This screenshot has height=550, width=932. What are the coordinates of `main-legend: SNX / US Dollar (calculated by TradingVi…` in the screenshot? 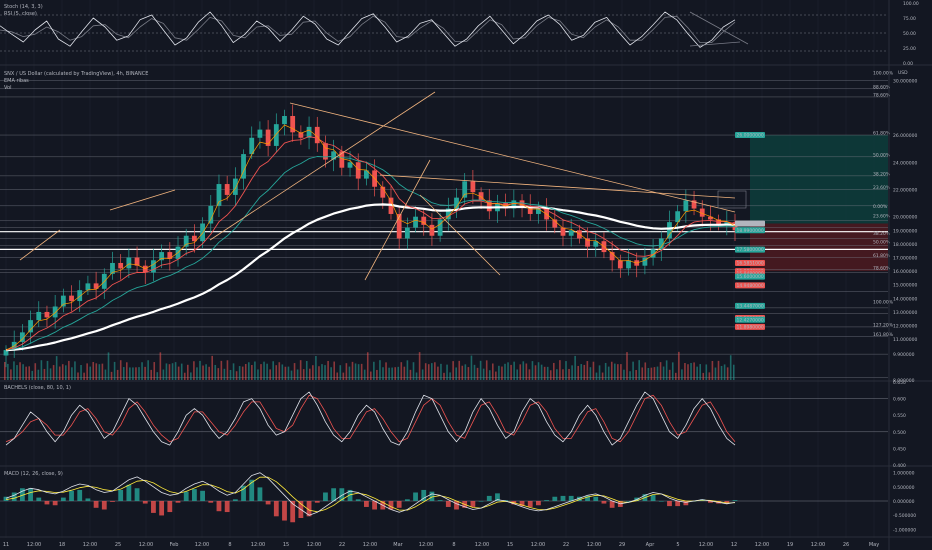 It's located at (76, 74).